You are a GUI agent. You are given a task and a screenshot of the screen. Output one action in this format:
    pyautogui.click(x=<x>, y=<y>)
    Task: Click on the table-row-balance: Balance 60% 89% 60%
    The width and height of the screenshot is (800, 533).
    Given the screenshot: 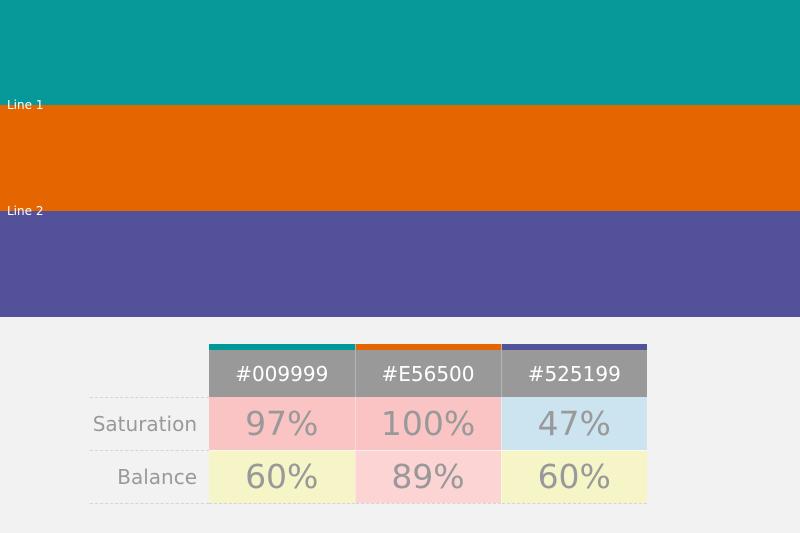 What is the action you would take?
    pyautogui.click(x=368, y=476)
    